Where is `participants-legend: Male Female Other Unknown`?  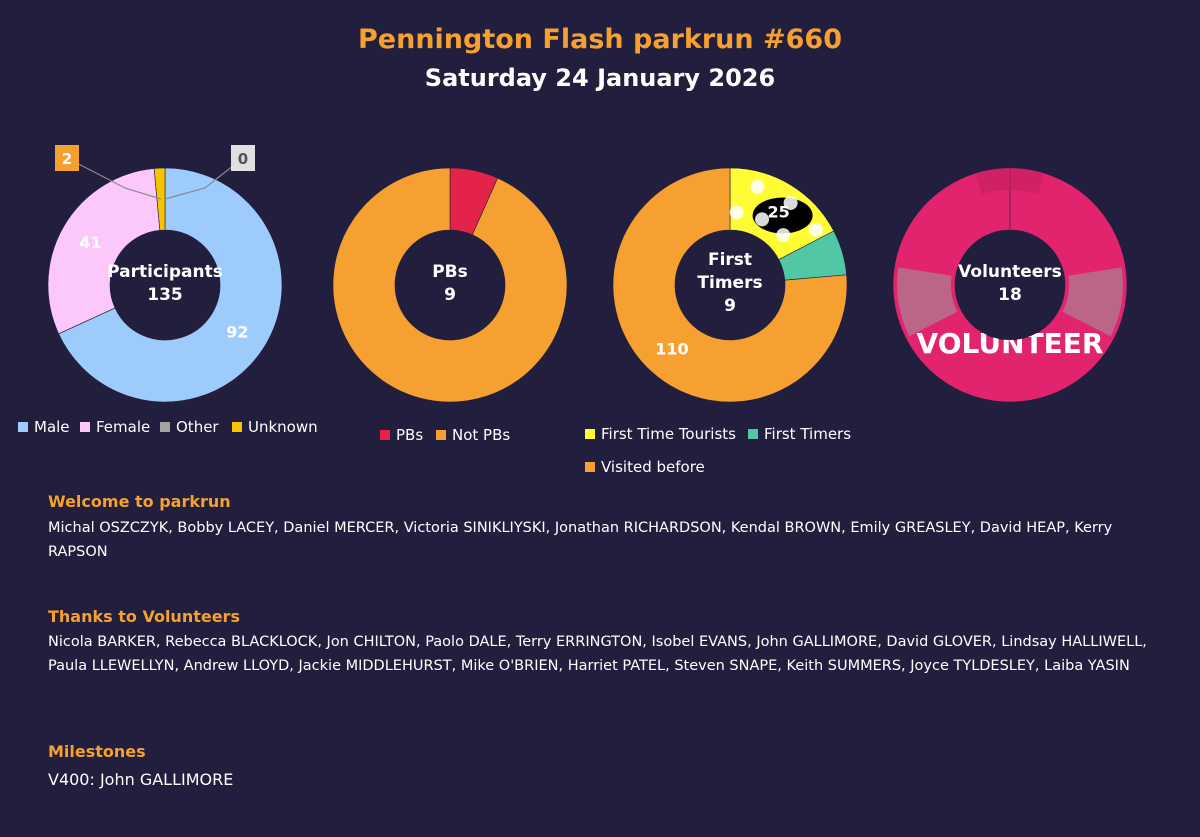
participants-legend: Male Female Other Unknown is located at coordinates (183, 430).